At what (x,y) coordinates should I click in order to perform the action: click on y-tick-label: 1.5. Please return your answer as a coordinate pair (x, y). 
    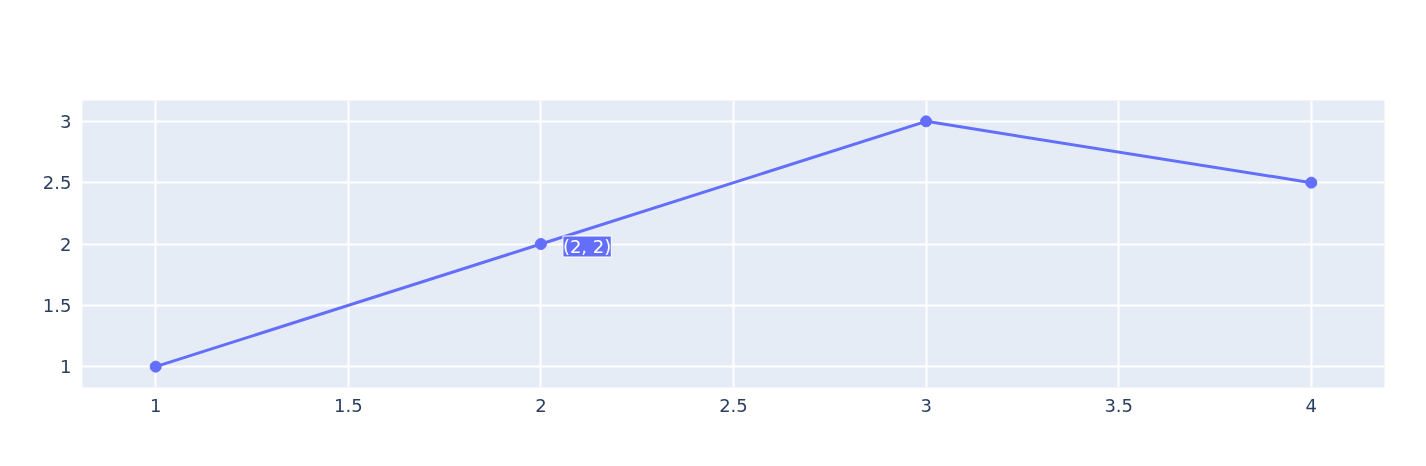
    Looking at the image, I should click on (57, 305).